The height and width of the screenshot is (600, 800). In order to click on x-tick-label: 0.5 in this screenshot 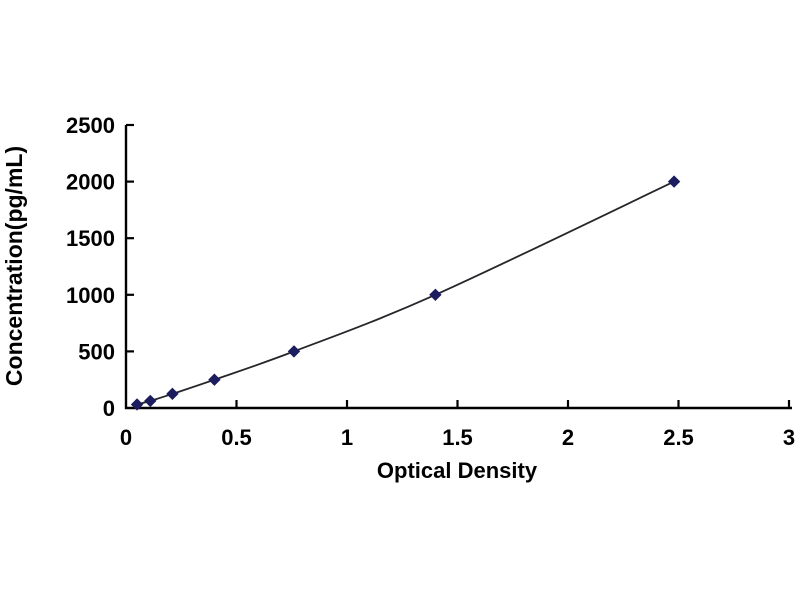, I will do `click(236, 437)`.